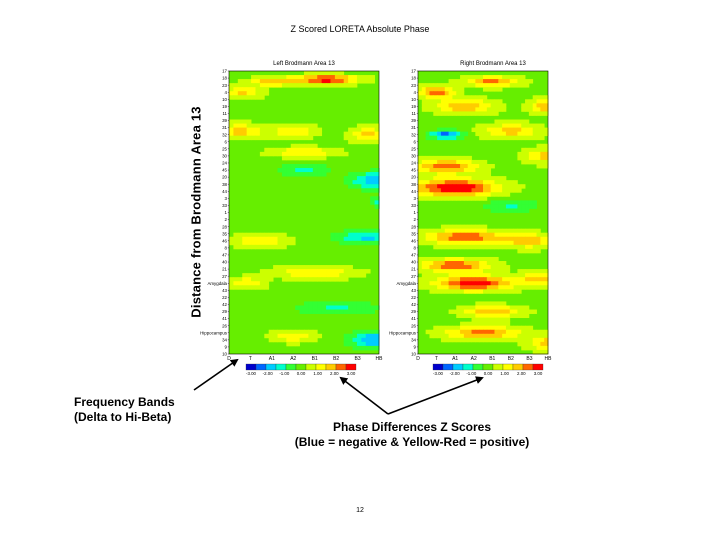  Describe the element at coordinates (413, 269) in the screenshot. I see `y-tick-label: 21` at that location.